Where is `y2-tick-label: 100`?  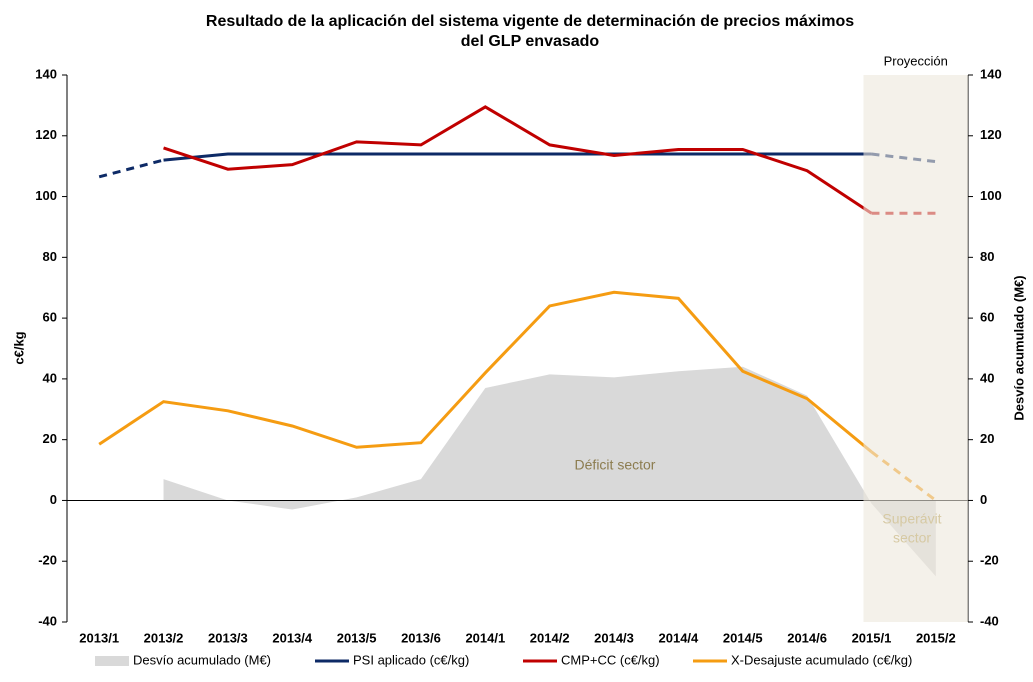 y2-tick-label: 100 is located at coordinates (991, 195).